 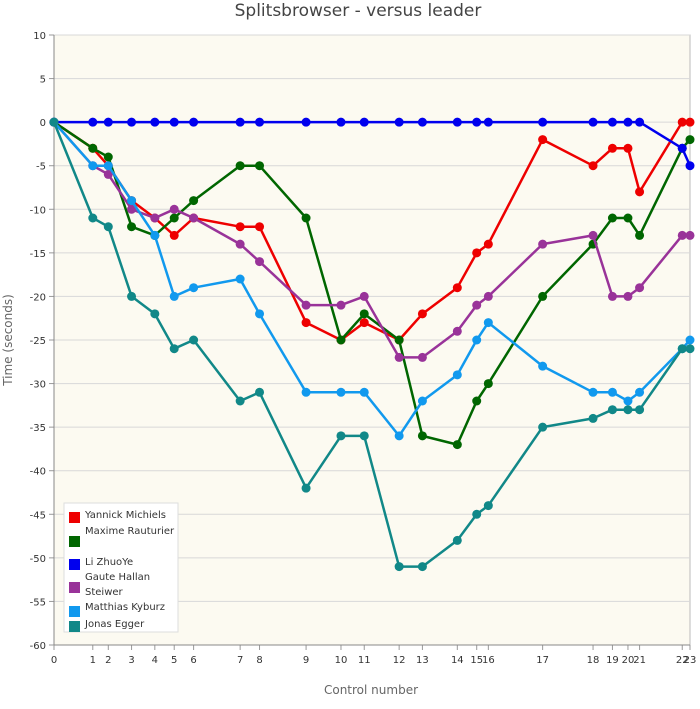 I want to click on x-tick-label: 6, so click(x=193, y=660).